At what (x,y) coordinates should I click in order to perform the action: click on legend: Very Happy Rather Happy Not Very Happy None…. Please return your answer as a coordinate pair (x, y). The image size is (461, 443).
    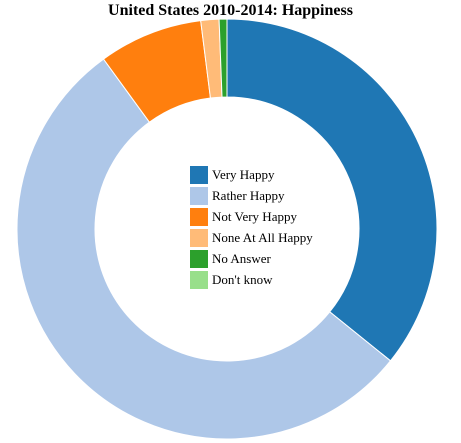
    Looking at the image, I should click on (251, 227).